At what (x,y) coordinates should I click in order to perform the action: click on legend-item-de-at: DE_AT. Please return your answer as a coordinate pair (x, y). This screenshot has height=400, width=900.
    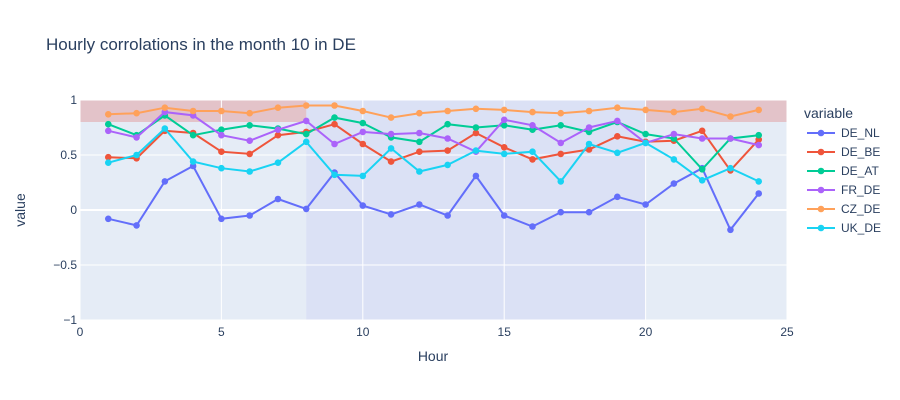
    Looking at the image, I should click on (843, 171).